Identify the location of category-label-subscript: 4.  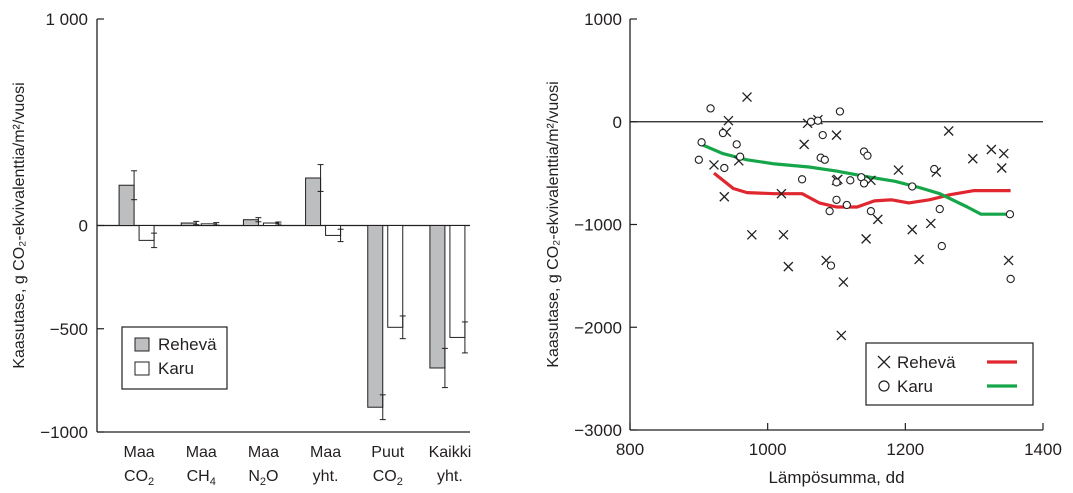
(213, 482).